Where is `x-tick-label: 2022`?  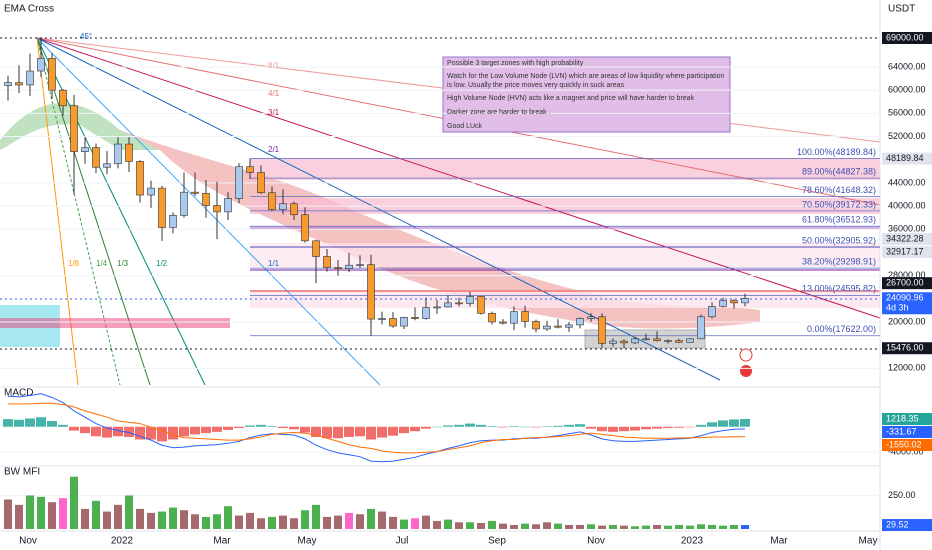
x-tick-label: 2022 is located at coordinates (122, 541).